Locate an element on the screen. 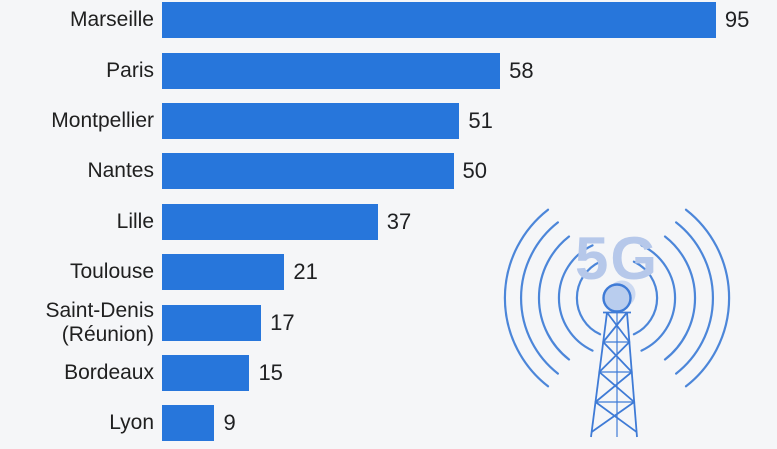 The width and height of the screenshot is (777, 449). chart-row: Saint-Denis (Réunion) 17 is located at coordinates (388, 322).